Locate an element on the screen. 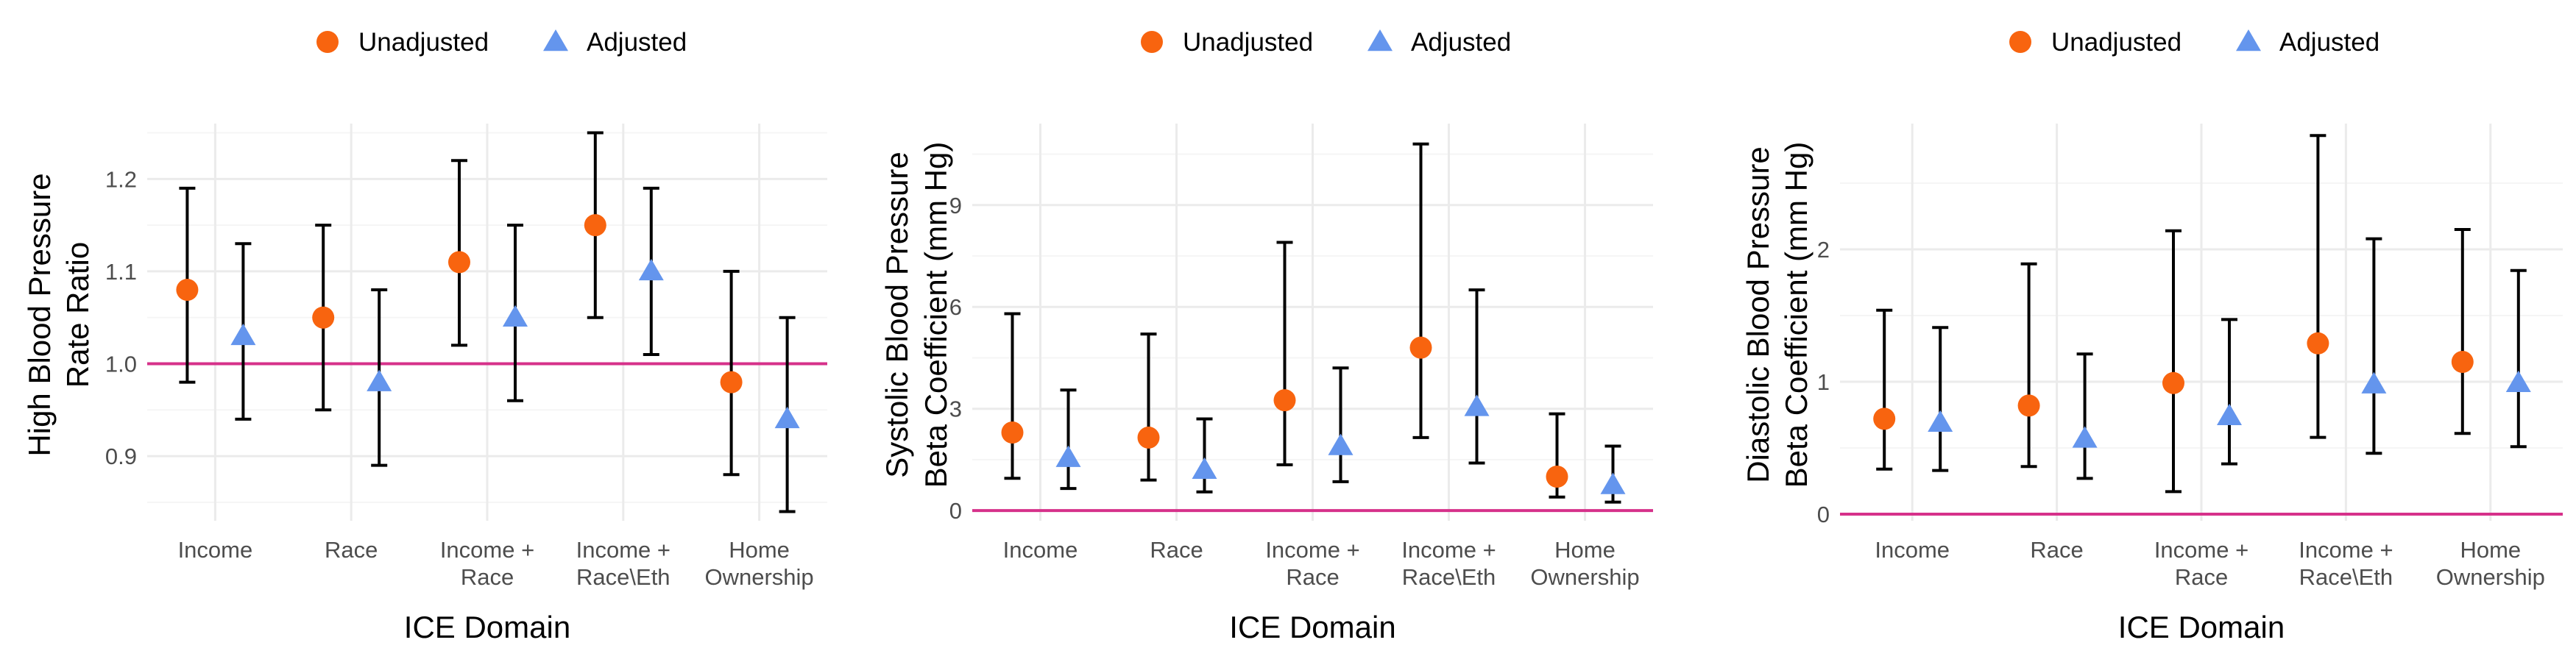  y-axis-title: High Blood Pressure is located at coordinates (39, 314).